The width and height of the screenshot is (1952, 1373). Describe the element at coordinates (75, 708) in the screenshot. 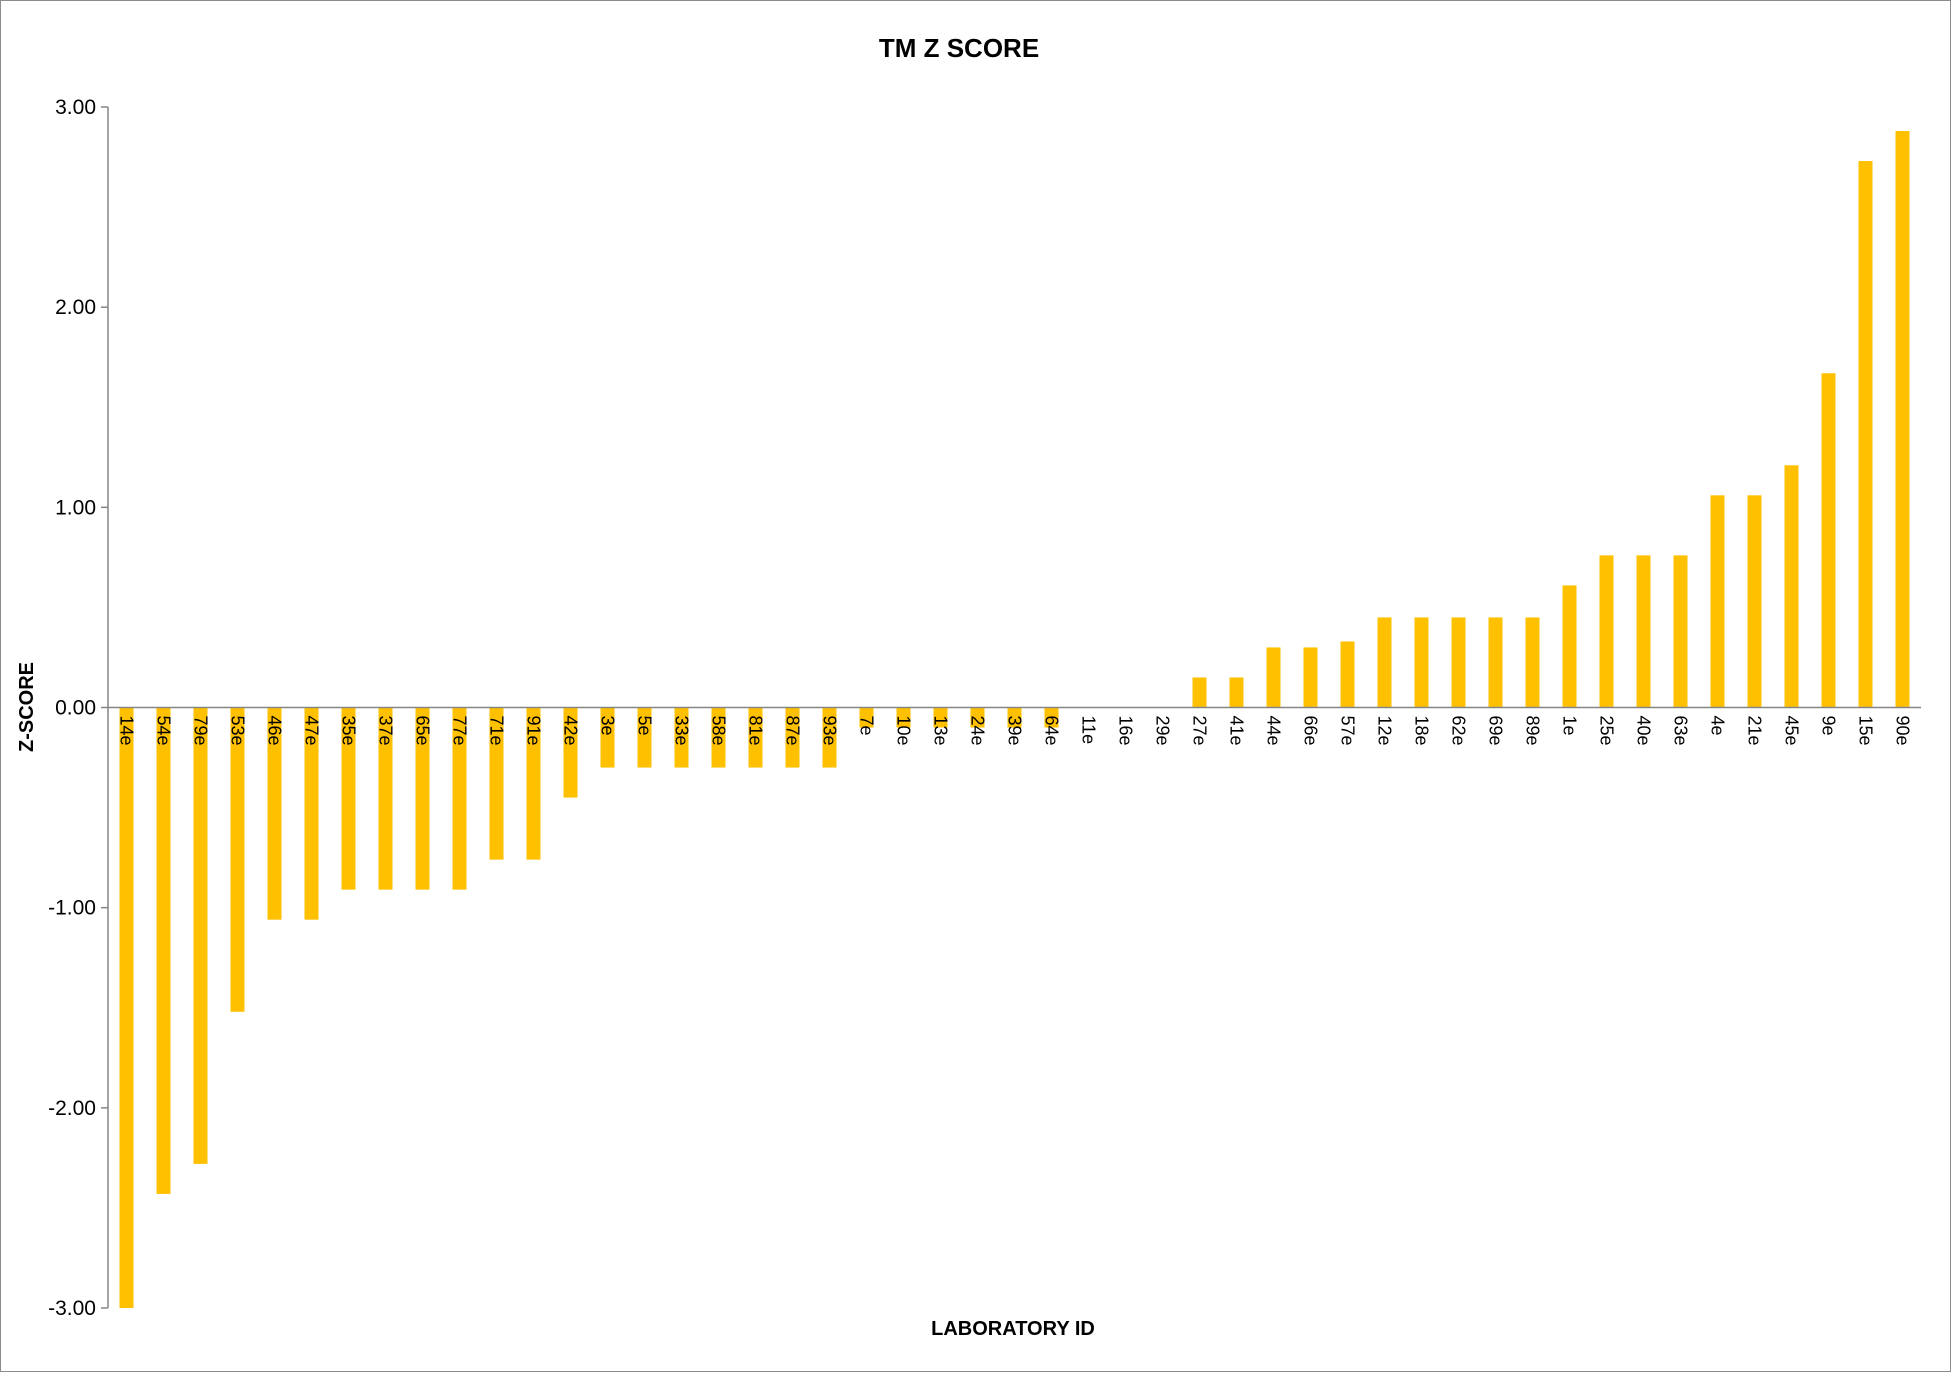

I see `y-tick-label: 0.00` at that location.